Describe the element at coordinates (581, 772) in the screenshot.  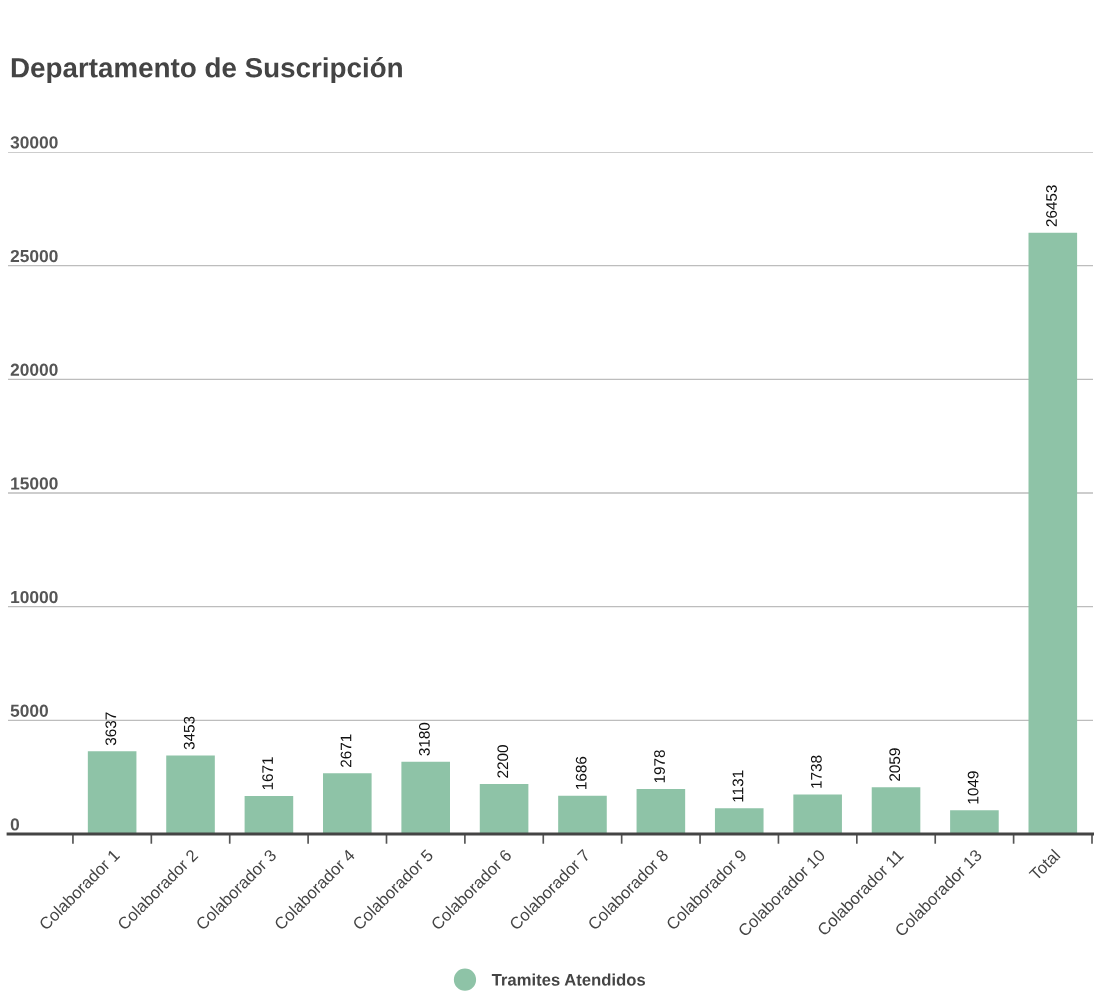
I see `data-label: 1686` at that location.